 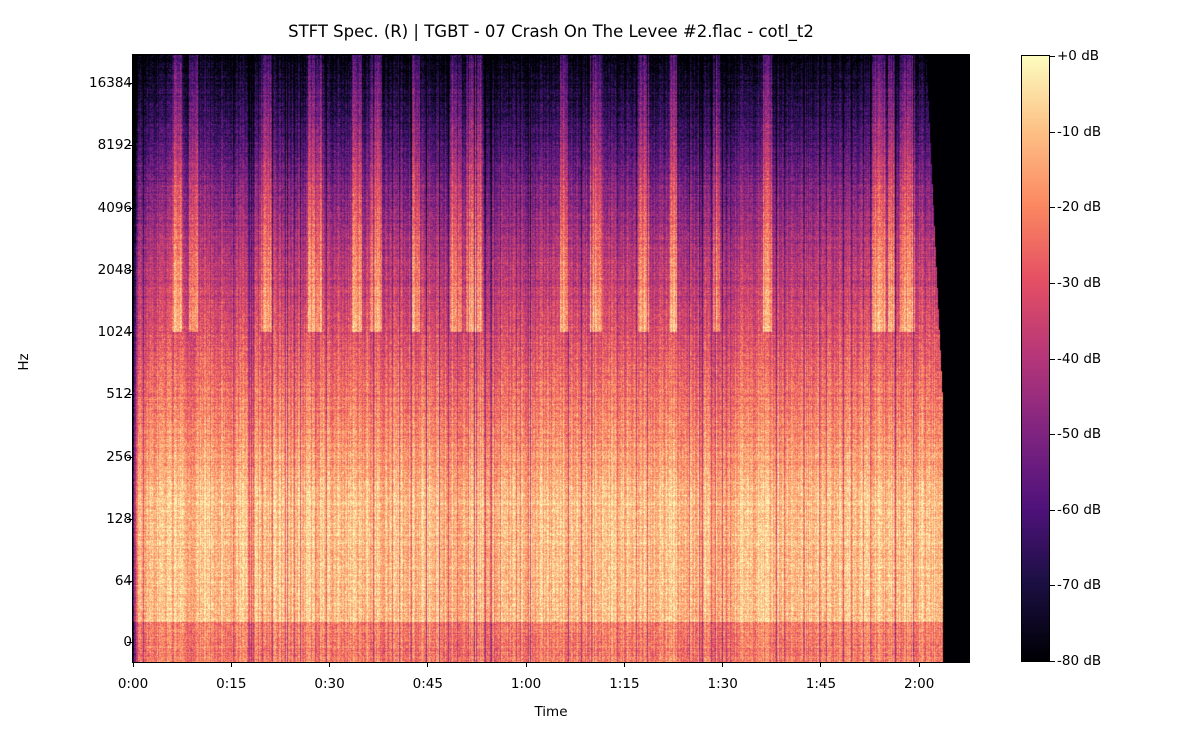 What do you see at coordinates (1079, 131) in the screenshot?
I see `colorbar-tick-label: -10 dB` at bounding box center [1079, 131].